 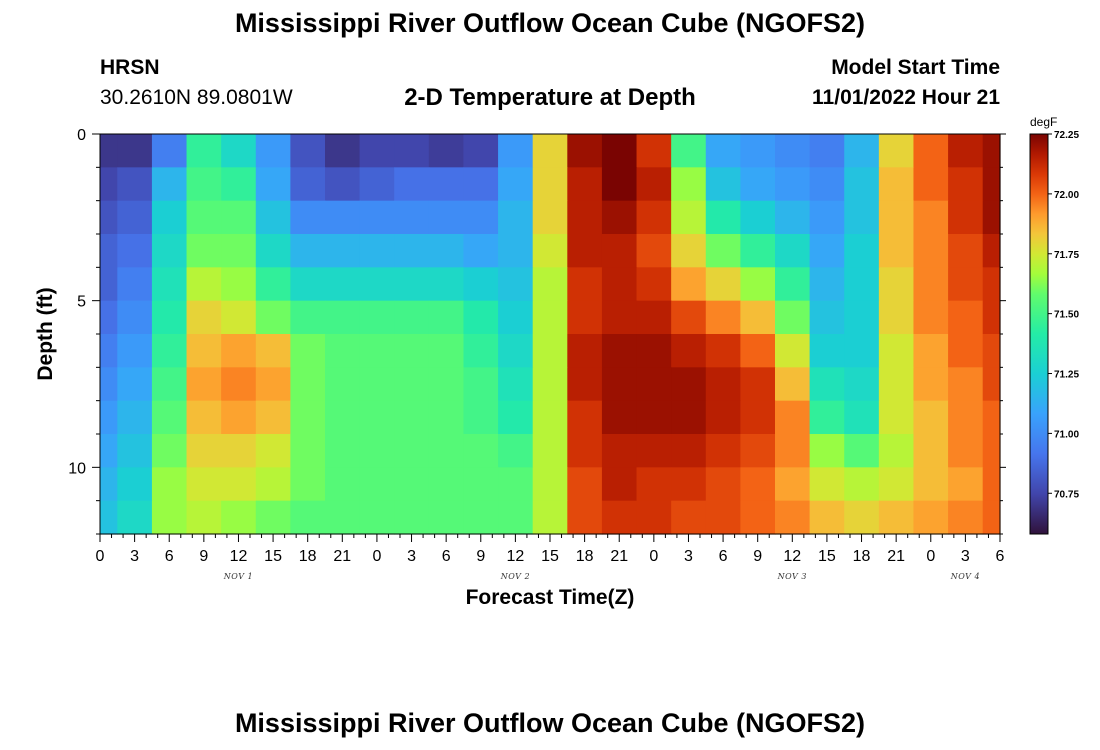 What do you see at coordinates (411, 556) in the screenshot?
I see `x-tick-label: 3` at bounding box center [411, 556].